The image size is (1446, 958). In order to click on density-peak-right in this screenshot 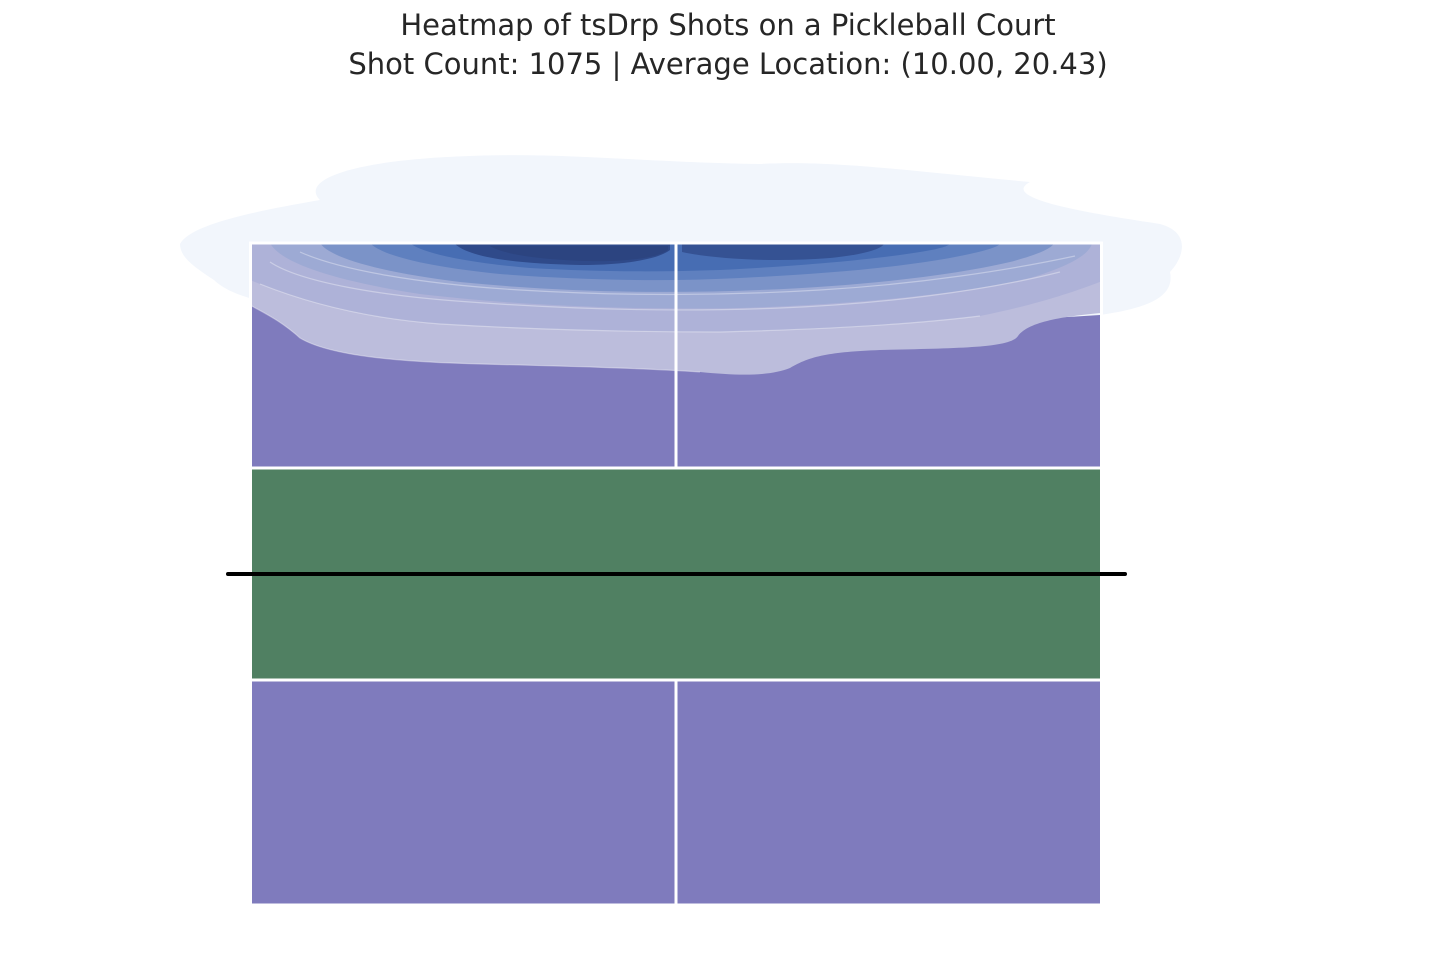, I will do `click(783, 252)`.